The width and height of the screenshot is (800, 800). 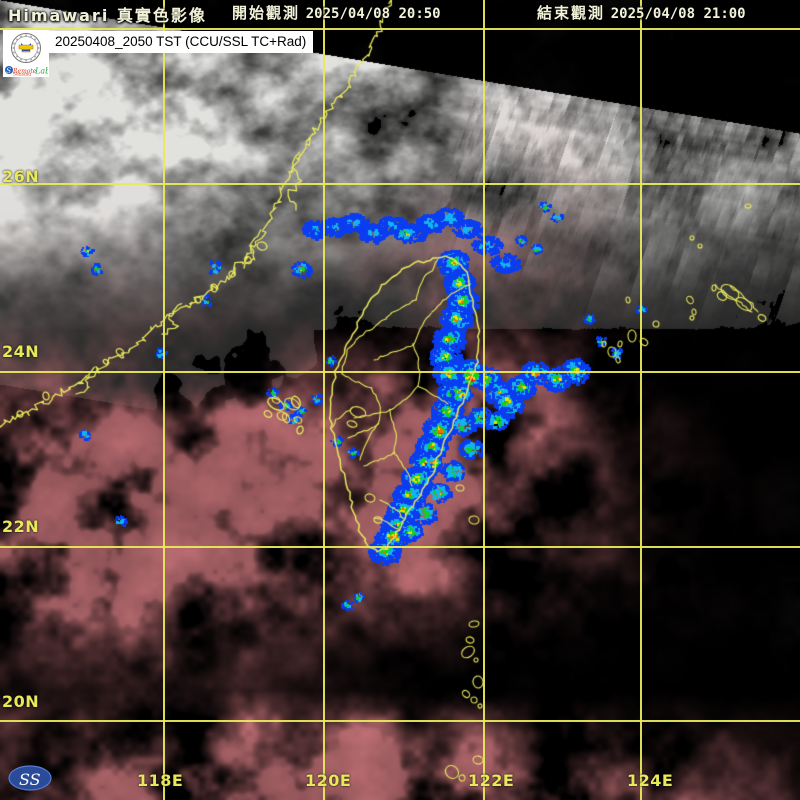 What do you see at coordinates (266, 13) in the screenshot?
I see `observation-start-label: 開始觀測` at bounding box center [266, 13].